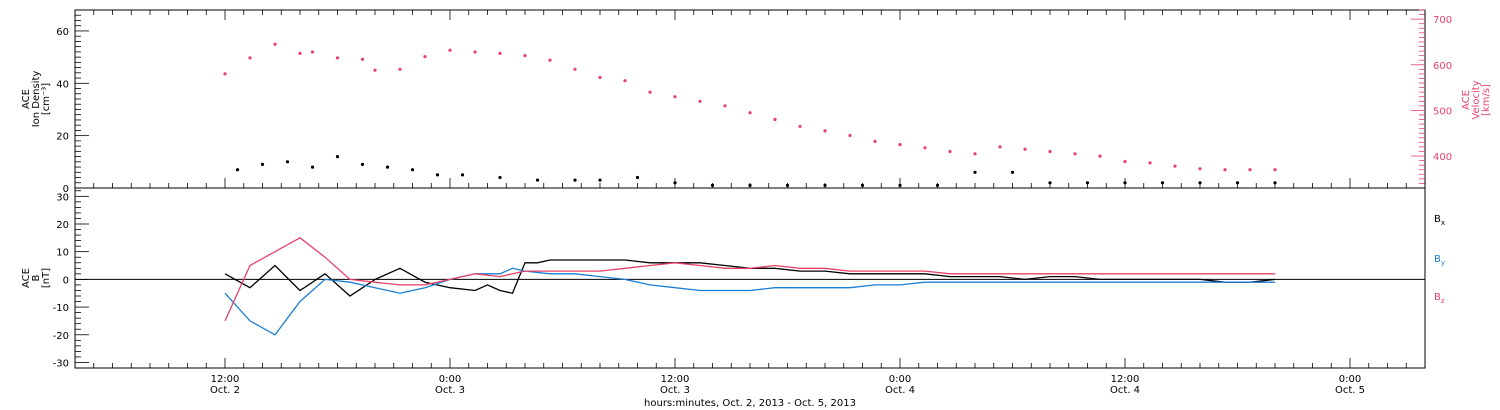 The width and height of the screenshot is (1500, 410). Describe the element at coordinates (46, 99) in the screenshot. I see `density-axis-label-line: [cm⁻³]` at that location.